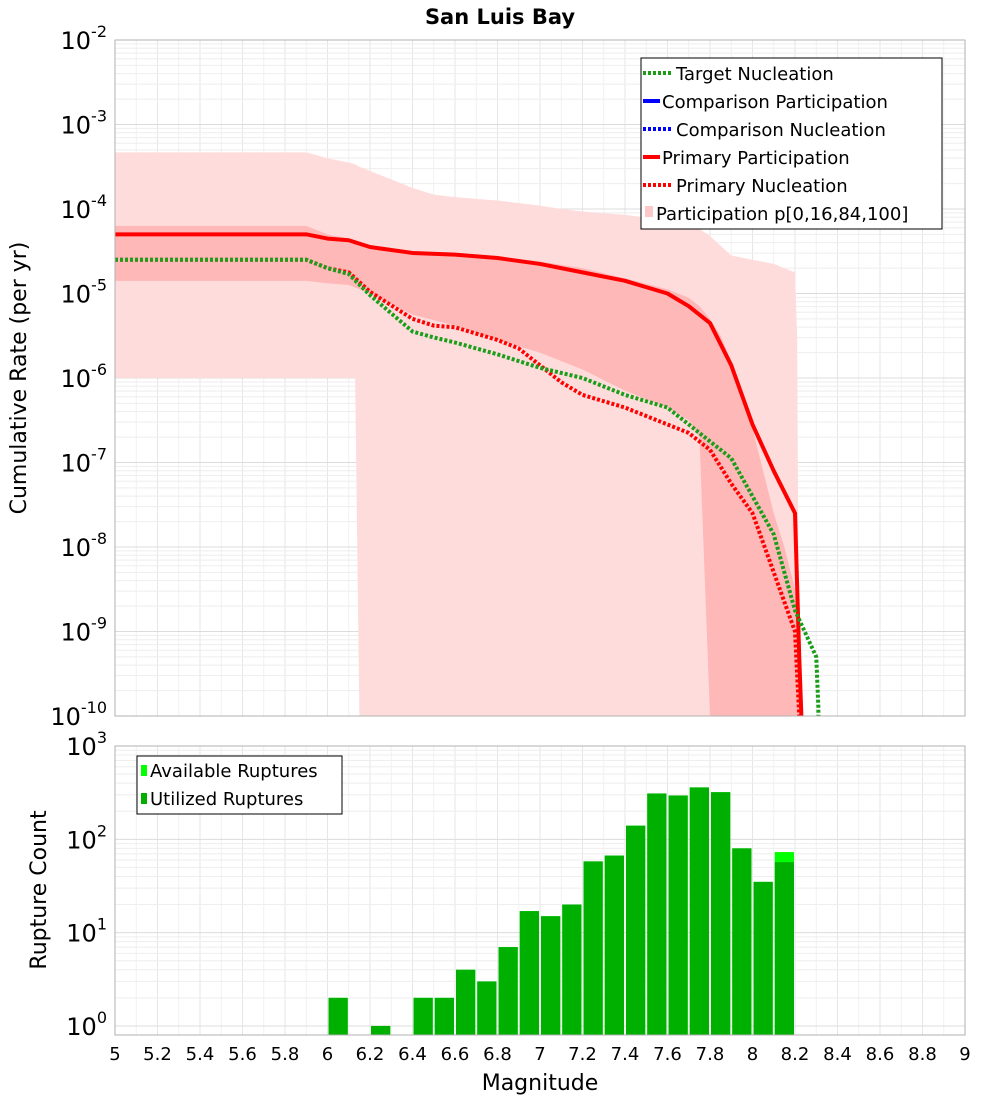  What do you see at coordinates (455, 1054) in the screenshot?
I see `x-tick-label: 6.6` at bounding box center [455, 1054].